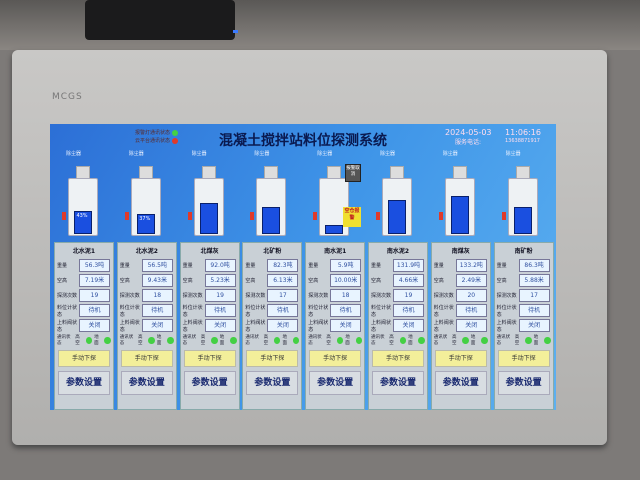 The height and width of the screenshot is (480, 640). What do you see at coordinates (408, 265) in the screenshot?
I see `weight-value: 131.9吨` at bounding box center [408, 265].